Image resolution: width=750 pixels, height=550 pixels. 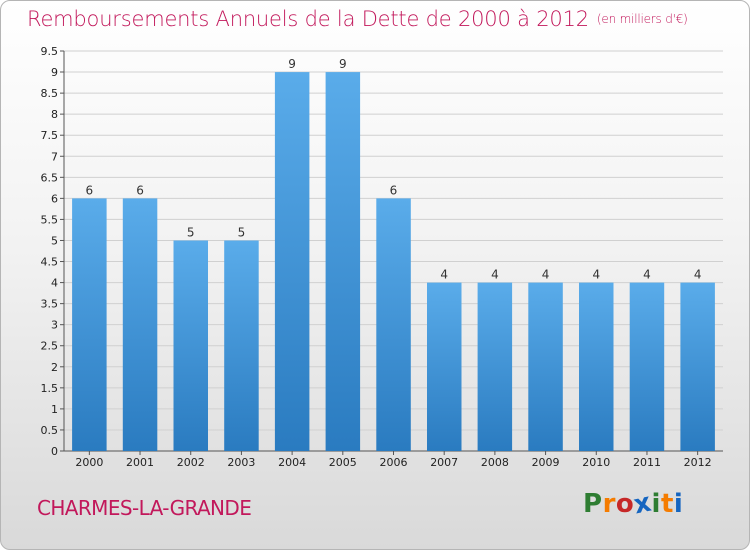 What do you see at coordinates (625, 504) in the screenshot?
I see `logo-letter: o` at bounding box center [625, 504].